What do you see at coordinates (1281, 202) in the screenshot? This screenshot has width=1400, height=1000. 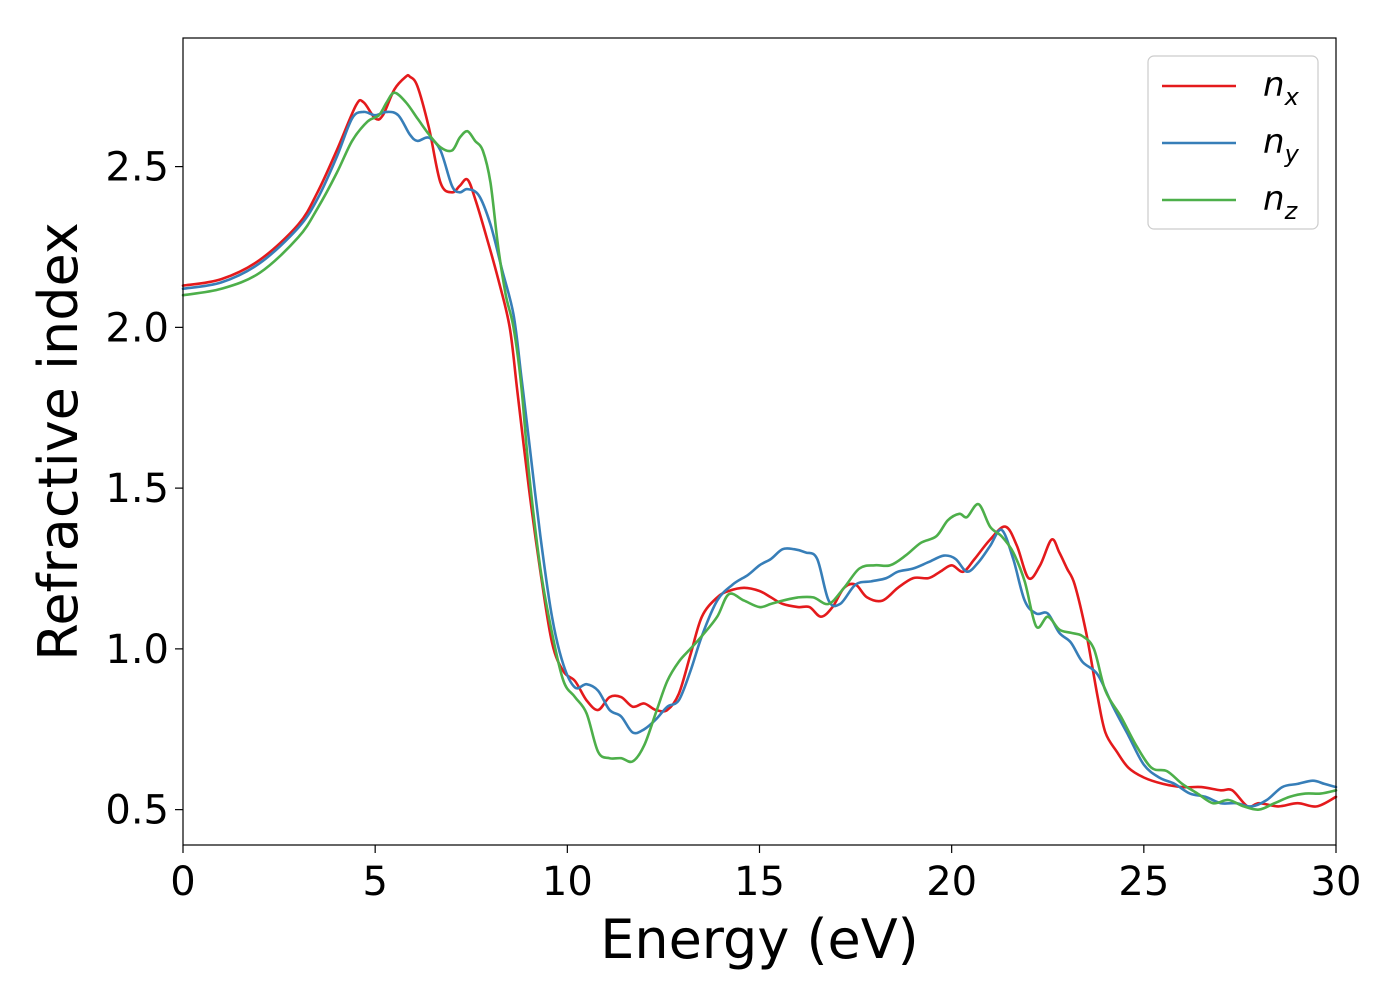 I see `legend-label-nz: nz` at bounding box center [1281, 202].